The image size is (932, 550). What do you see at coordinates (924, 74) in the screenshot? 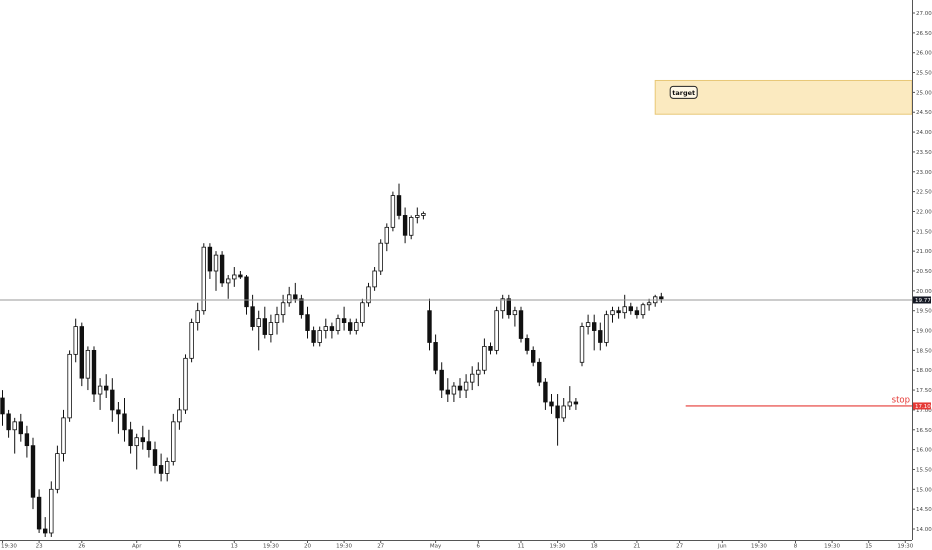
I see `price-tick-label: 25.50` at bounding box center [924, 74].